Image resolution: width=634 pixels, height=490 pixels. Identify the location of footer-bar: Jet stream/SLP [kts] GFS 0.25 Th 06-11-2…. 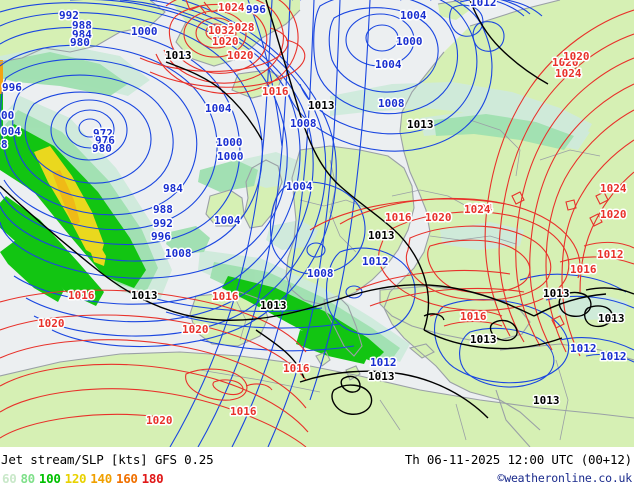
(317, 468).